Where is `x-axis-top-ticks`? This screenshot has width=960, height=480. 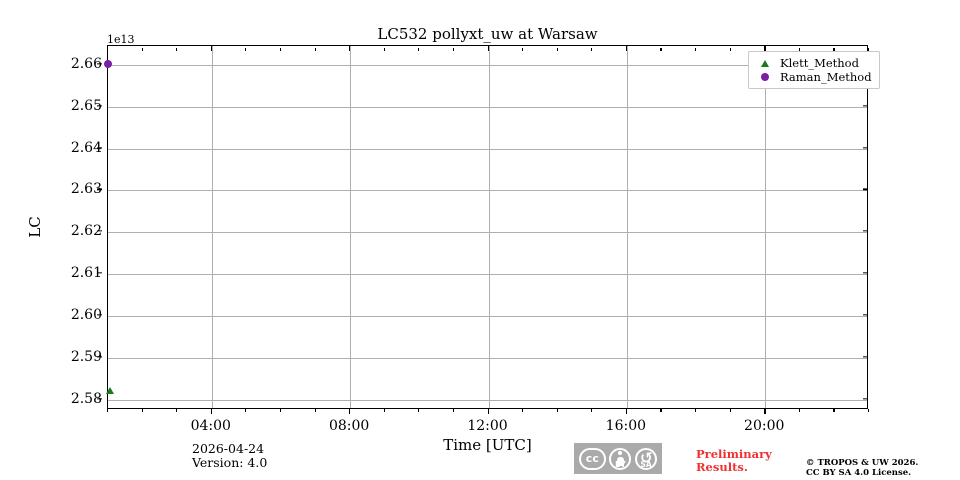
x-axis-top-ticks is located at coordinates (488, 48).